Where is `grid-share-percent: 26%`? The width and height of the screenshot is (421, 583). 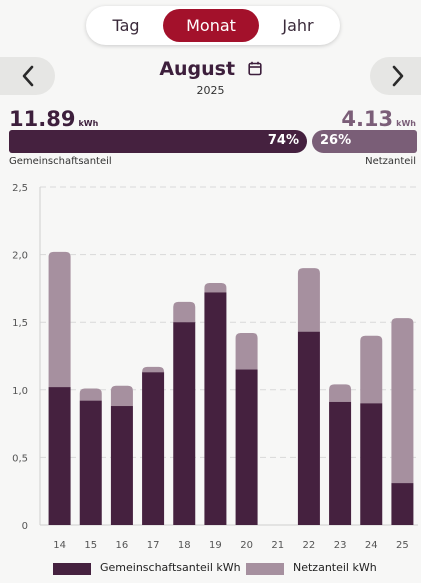 grid-share-percent: 26% is located at coordinates (336, 140).